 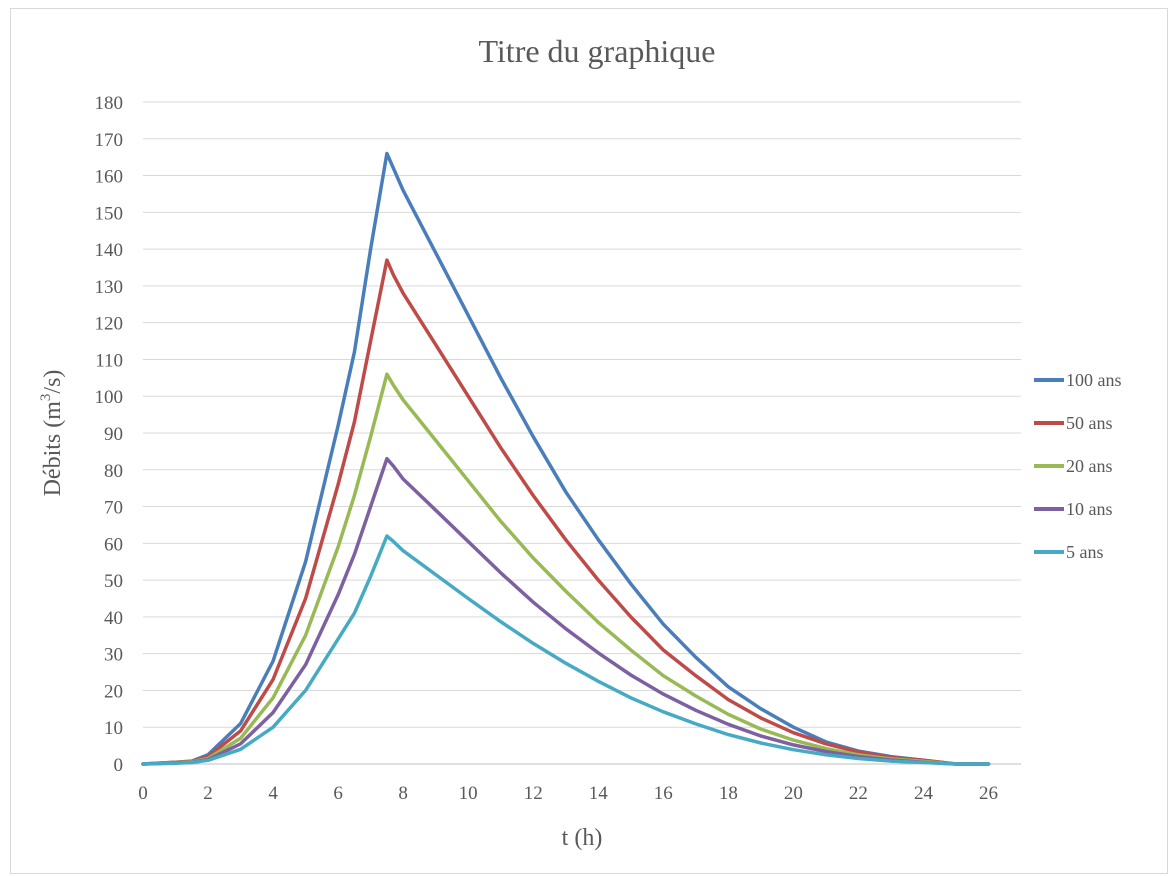 What do you see at coordinates (582, 838) in the screenshot?
I see `x-axis-label: t (h)` at bounding box center [582, 838].